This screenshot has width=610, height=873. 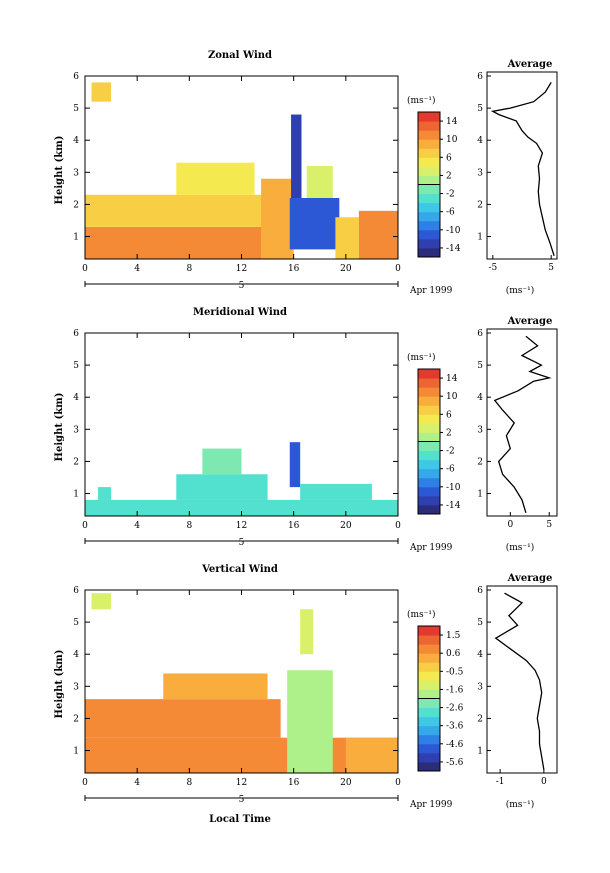 What do you see at coordinates (137, 783) in the screenshot?
I see `x-tick-label: 4` at bounding box center [137, 783].